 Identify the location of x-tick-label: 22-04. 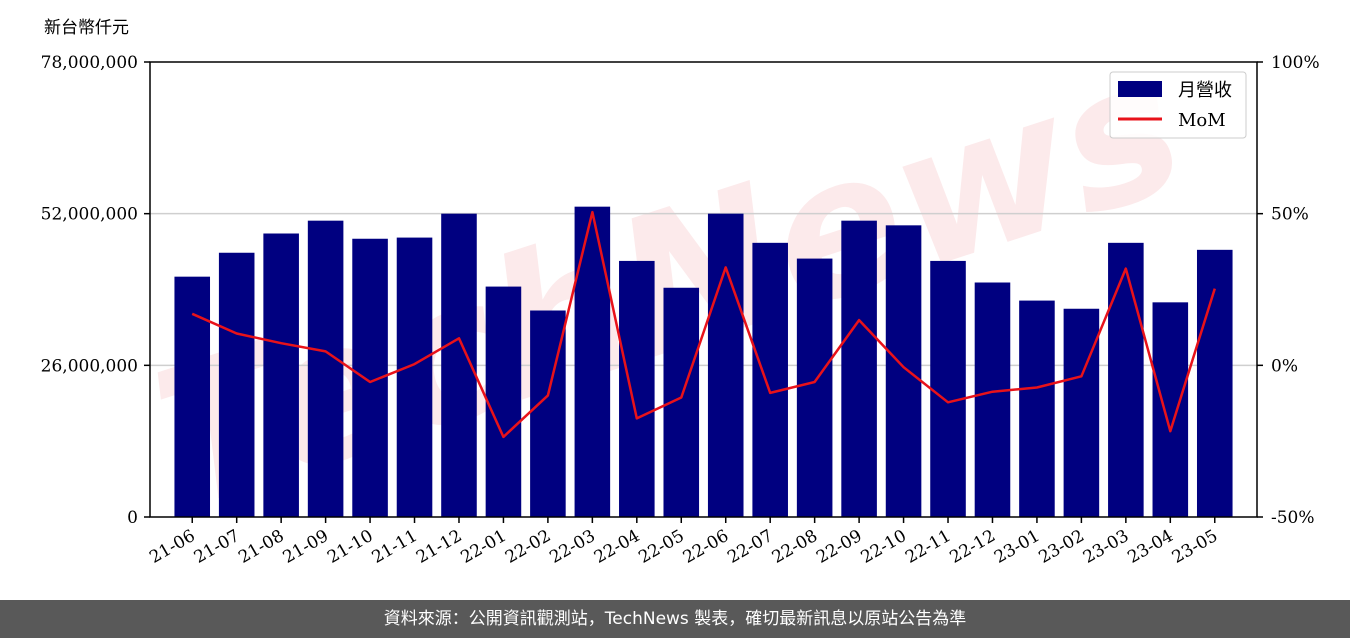
(617, 547).